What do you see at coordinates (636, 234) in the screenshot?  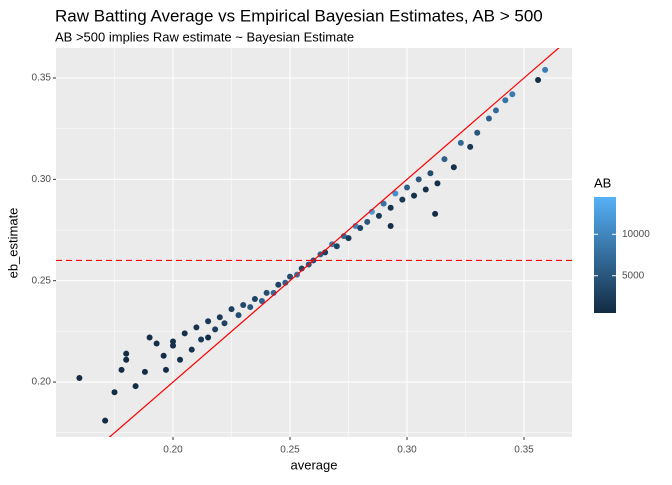 I see `colorbar-label: 10000` at bounding box center [636, 234].